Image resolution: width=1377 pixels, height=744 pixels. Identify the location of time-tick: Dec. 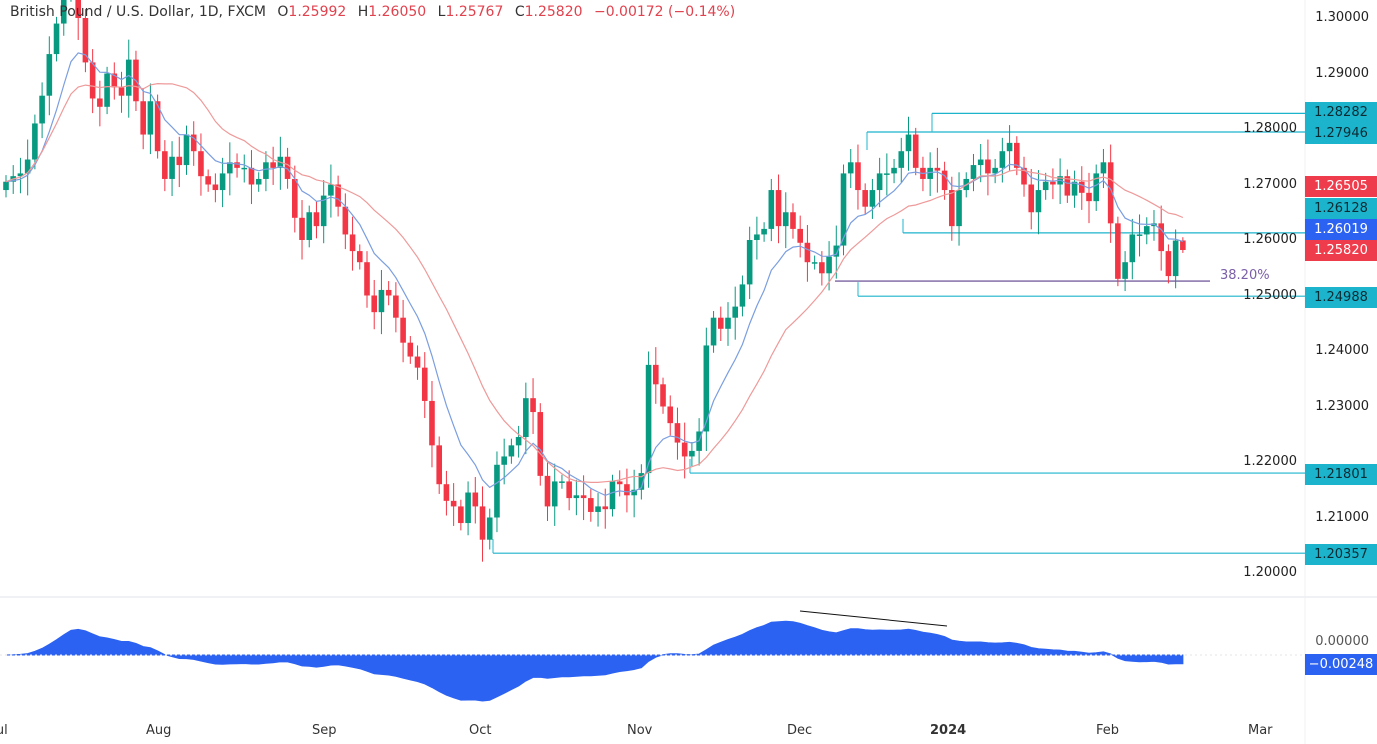
(800, 730).